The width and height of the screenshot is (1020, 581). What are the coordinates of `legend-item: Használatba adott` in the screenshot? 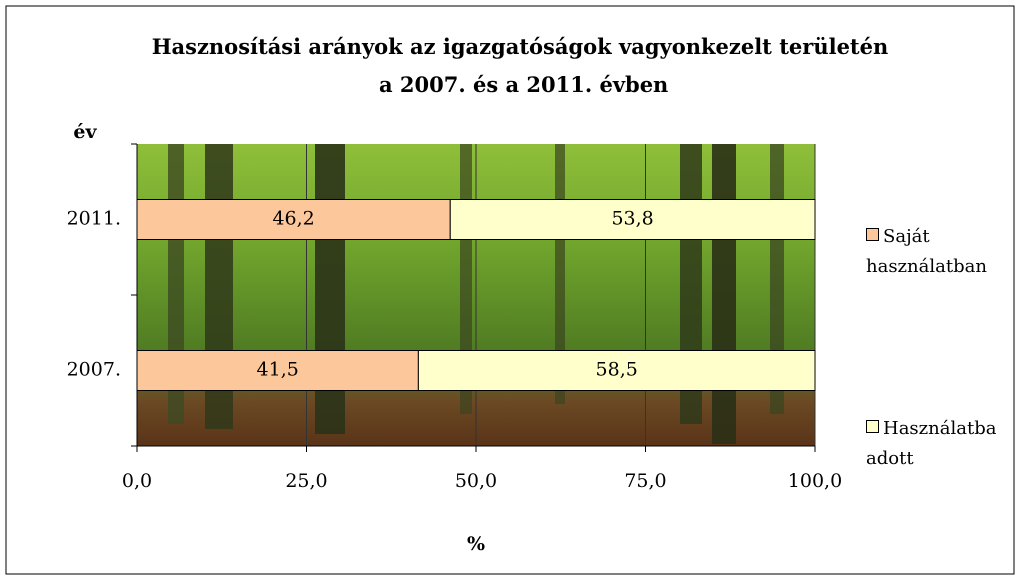 It's located at (941, 444).